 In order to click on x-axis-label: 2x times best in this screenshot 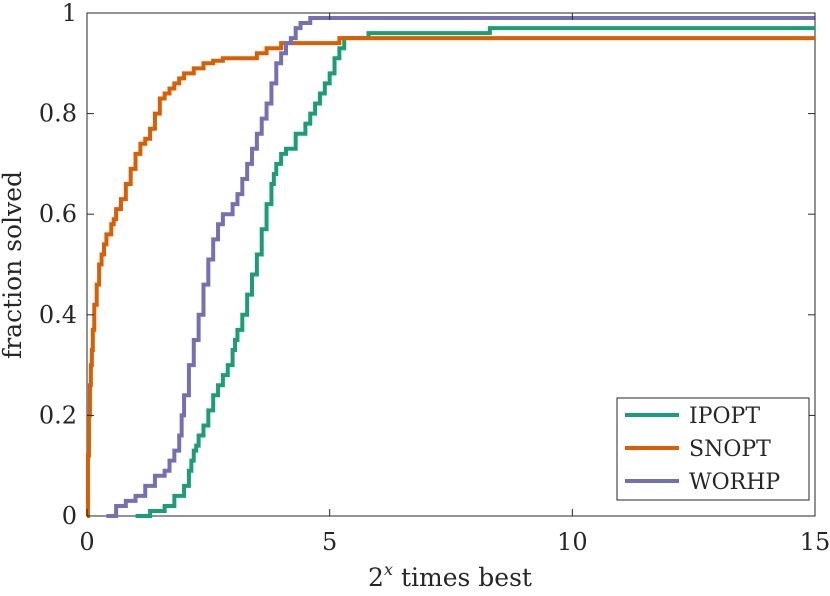, I will do `click(450, 576)`.